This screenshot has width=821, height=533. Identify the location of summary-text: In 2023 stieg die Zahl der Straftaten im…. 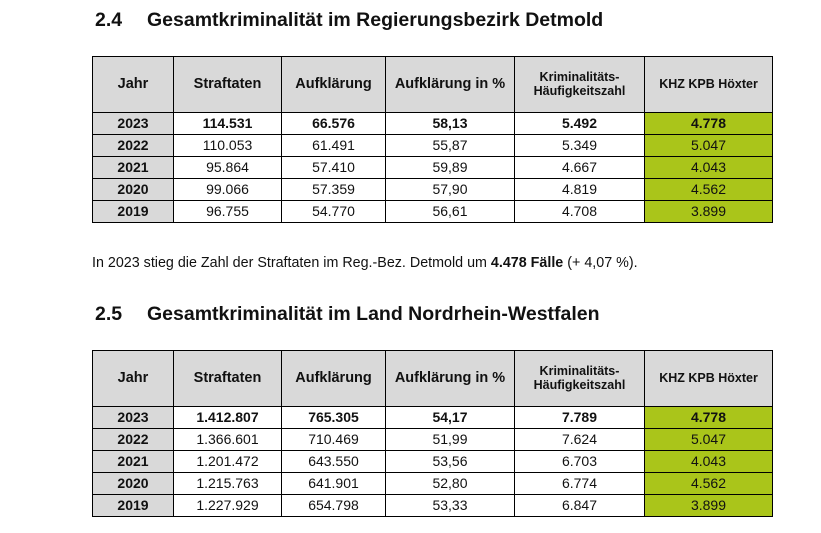
(365, 263).